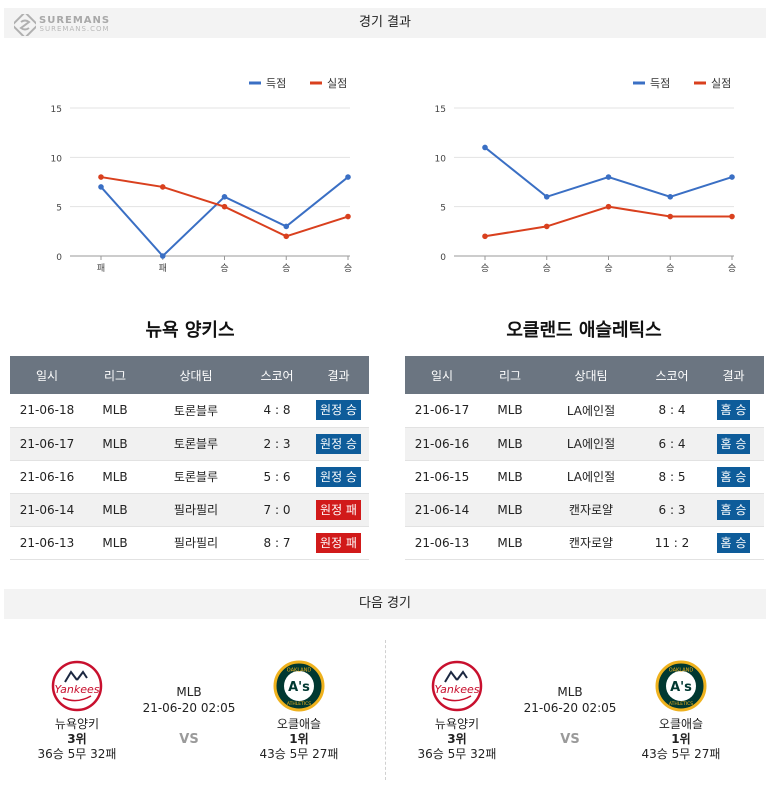  I want to click on results-title: 경기 결과, so click(385, 22).